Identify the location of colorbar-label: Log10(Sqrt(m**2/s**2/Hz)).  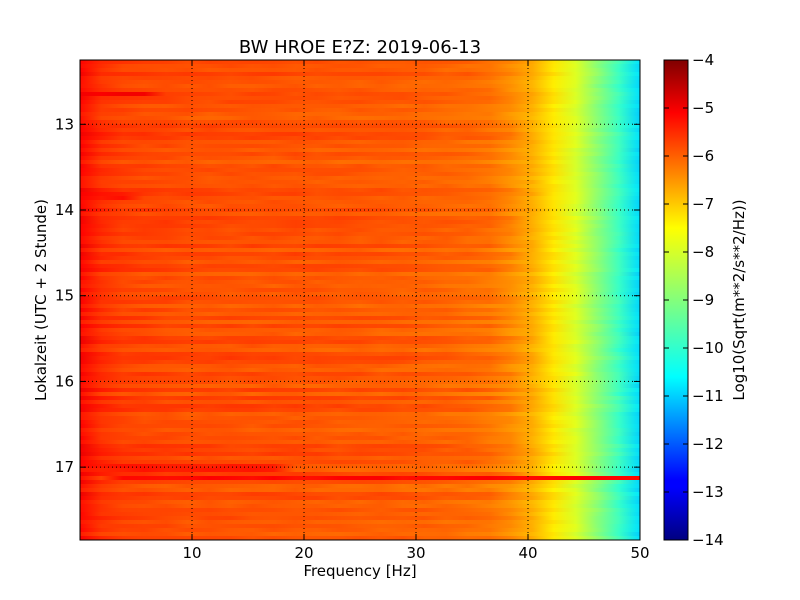
(739, 299).